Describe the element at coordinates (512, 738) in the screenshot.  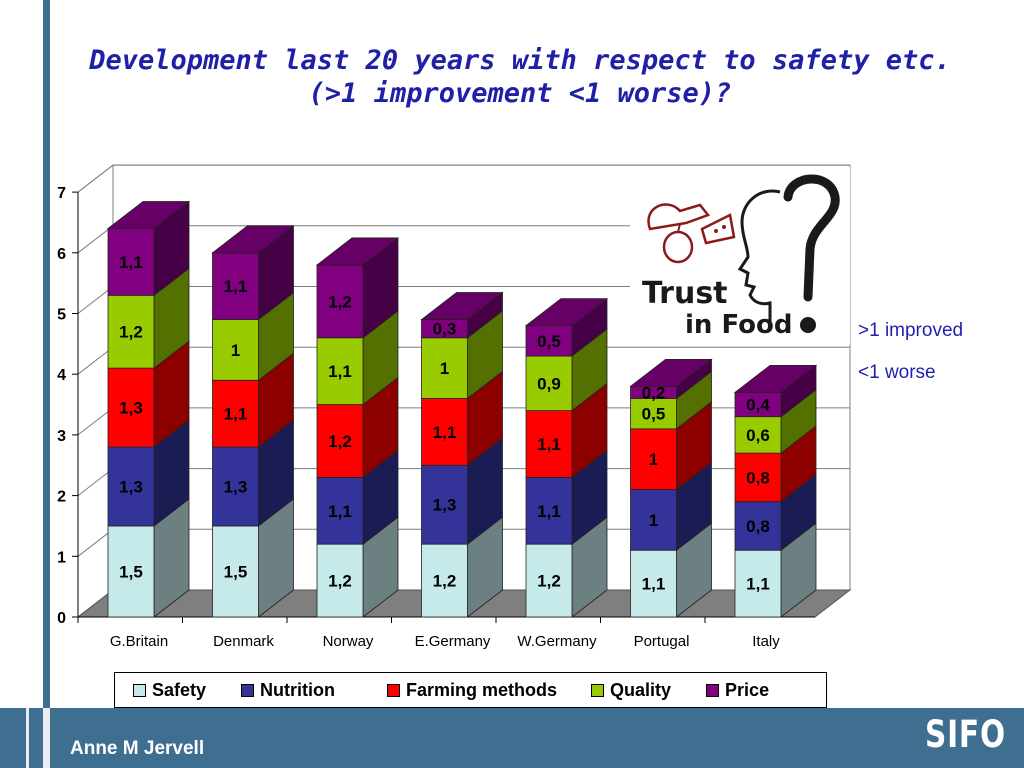
I see `footer-bar` at that location.